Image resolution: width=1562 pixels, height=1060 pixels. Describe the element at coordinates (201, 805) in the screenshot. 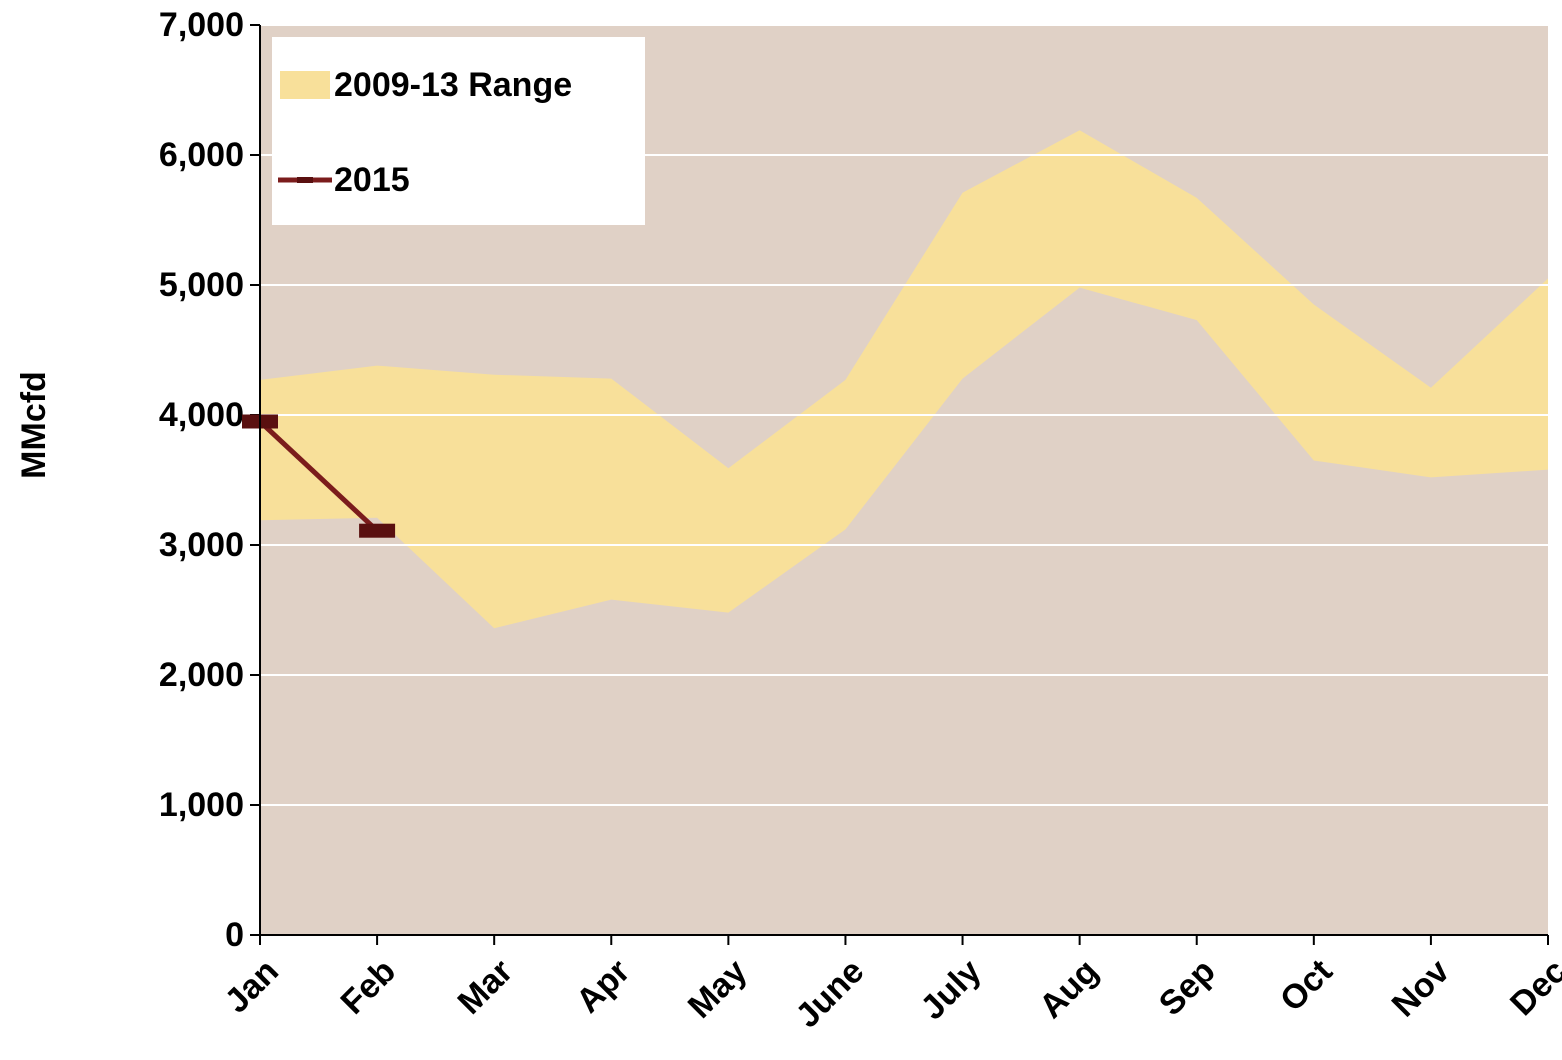

I see `y-tick-label: 1,000` at that location.